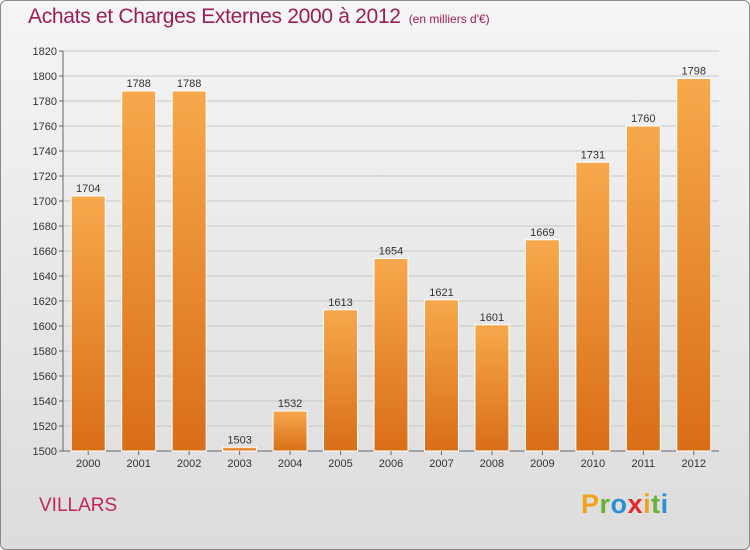 This screenshot has height=550, width=750. What do you see at coordinates (138, 464) in the screenshot?
I see `x-tick-label: 2001` at bounding box center [138, 464].